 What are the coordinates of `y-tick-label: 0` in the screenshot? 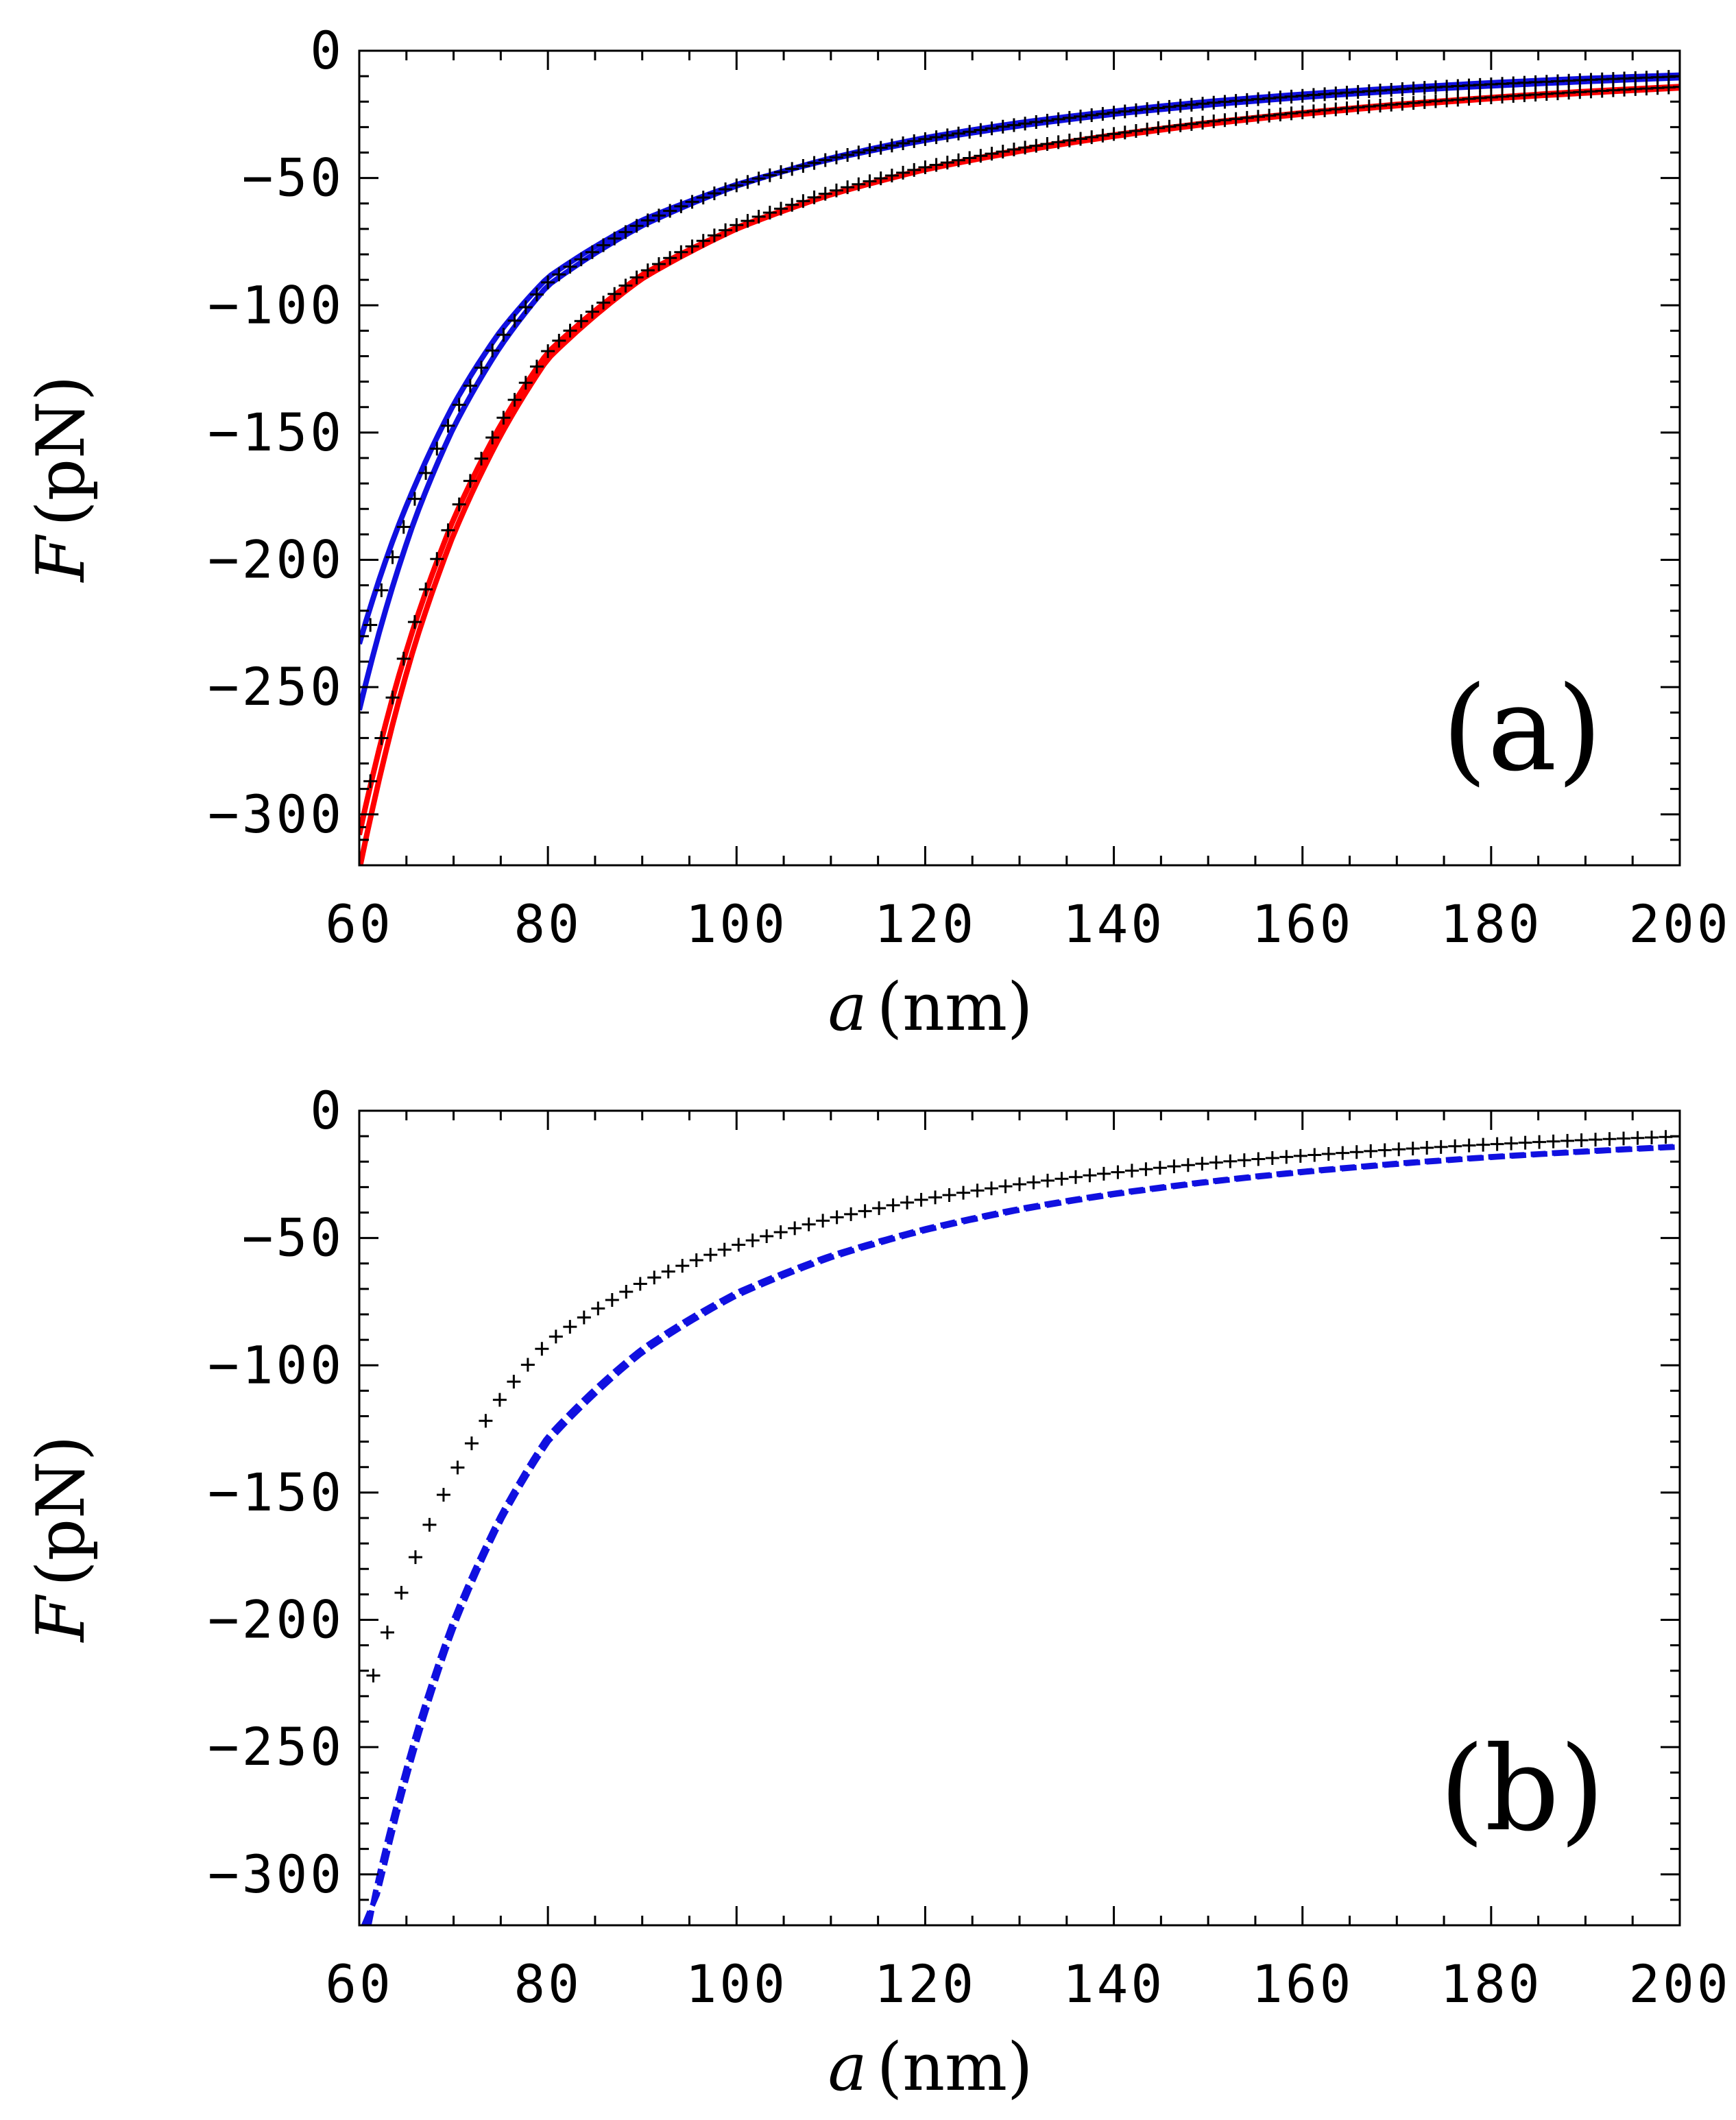 It's located at (327, 51).